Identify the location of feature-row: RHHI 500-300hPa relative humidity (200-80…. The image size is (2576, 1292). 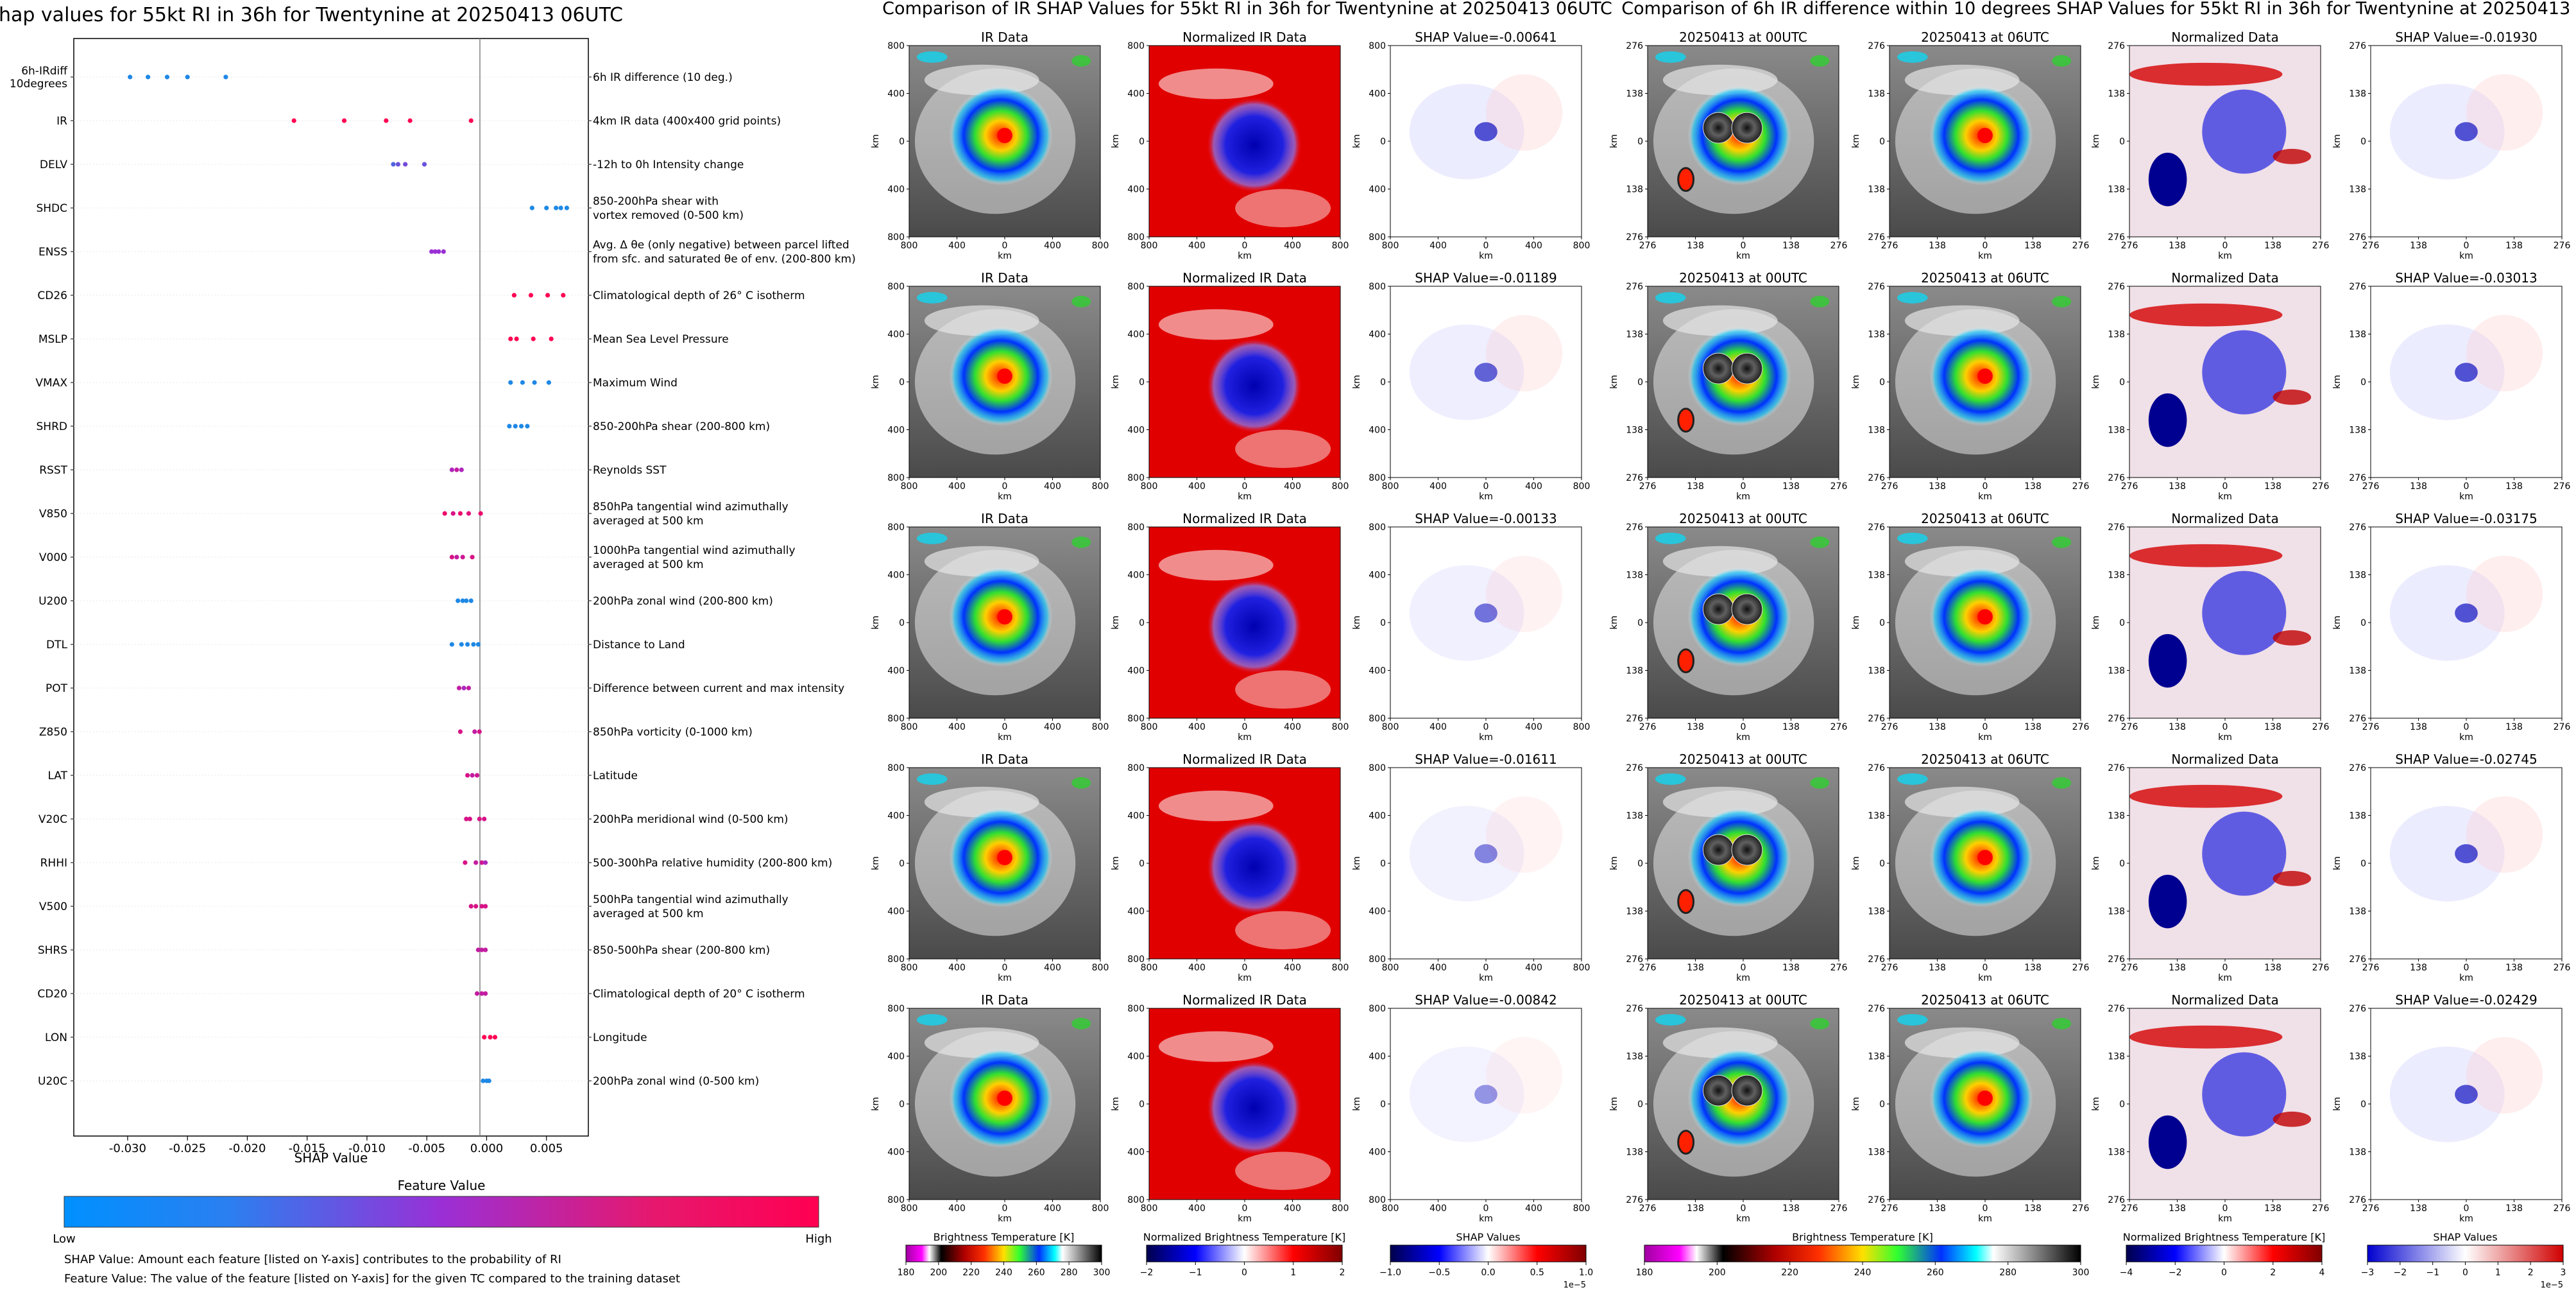
(436, 863).